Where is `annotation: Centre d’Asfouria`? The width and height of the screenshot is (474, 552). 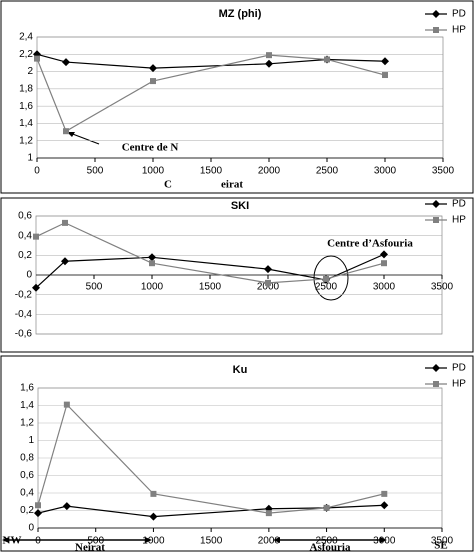
annotation: Centre d’Asfouria is located at coordinates (370, 244).